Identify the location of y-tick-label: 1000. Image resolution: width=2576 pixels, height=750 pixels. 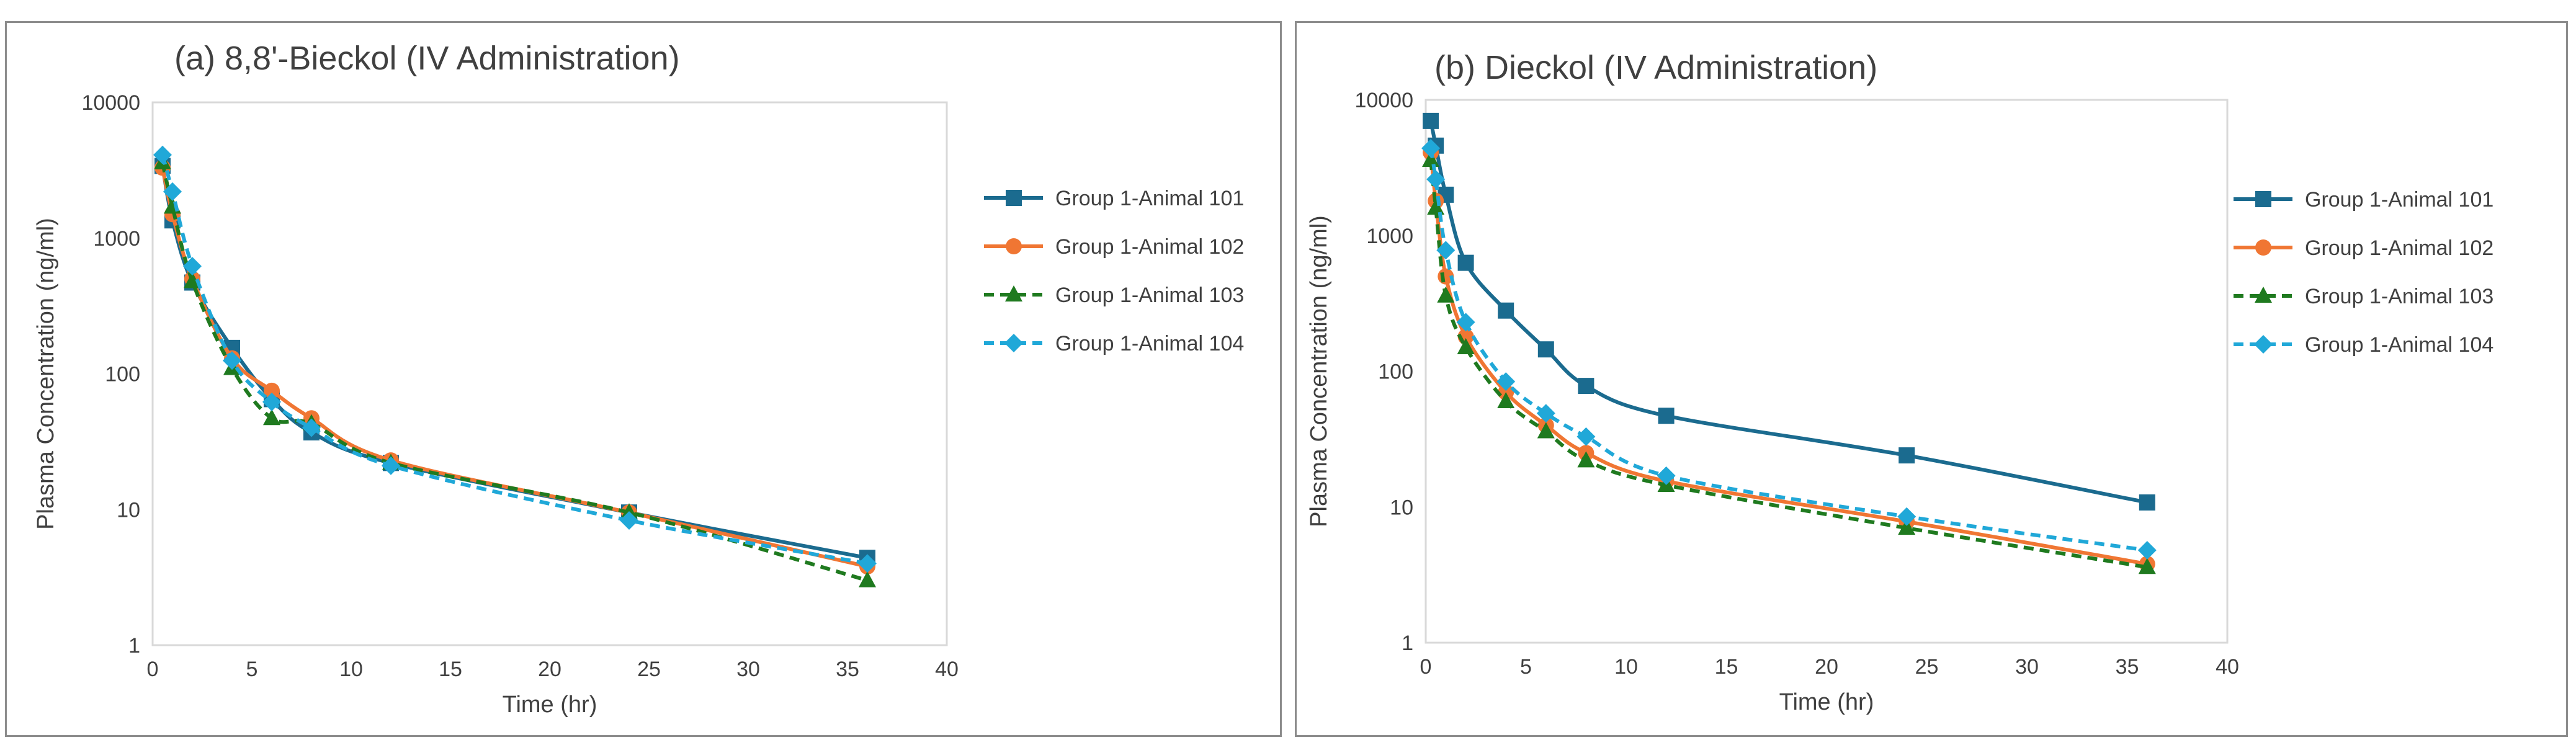
(116, 239).